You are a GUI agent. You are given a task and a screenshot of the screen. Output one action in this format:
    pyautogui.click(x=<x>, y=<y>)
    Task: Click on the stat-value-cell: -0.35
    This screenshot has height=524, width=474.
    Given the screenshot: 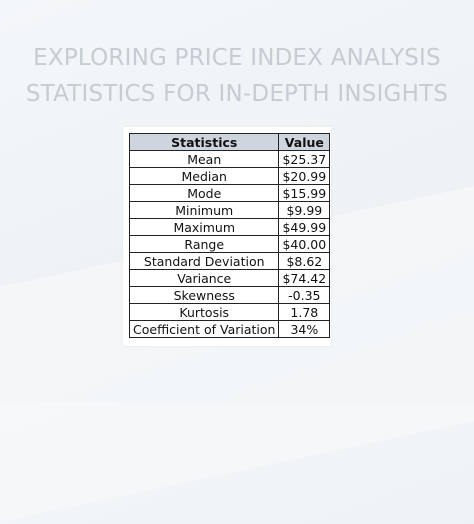 What is the action you would take?
    pyautogui.click(x=304, y=295)
    